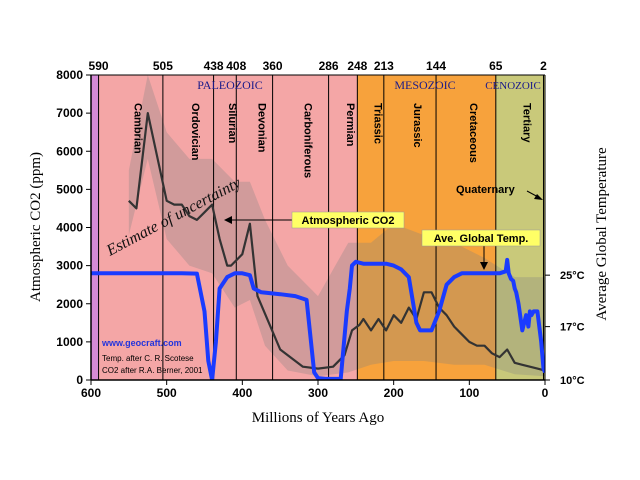  What do you see at coordinates (167, 393) in the screenshot?
I see `x-tick-label: 500` at bounding box center [167, 393].